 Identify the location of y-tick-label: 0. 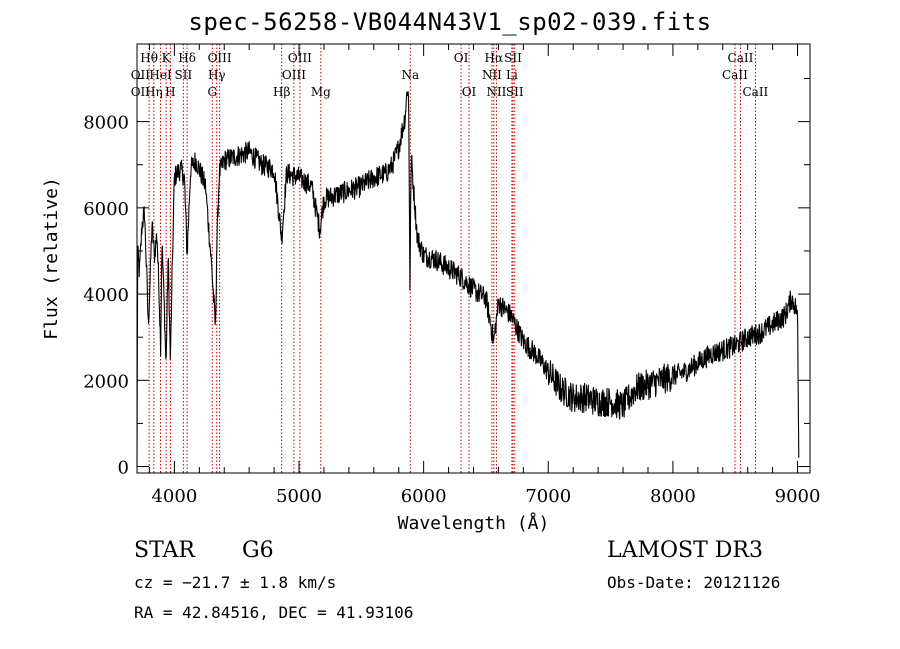
(123, 468).